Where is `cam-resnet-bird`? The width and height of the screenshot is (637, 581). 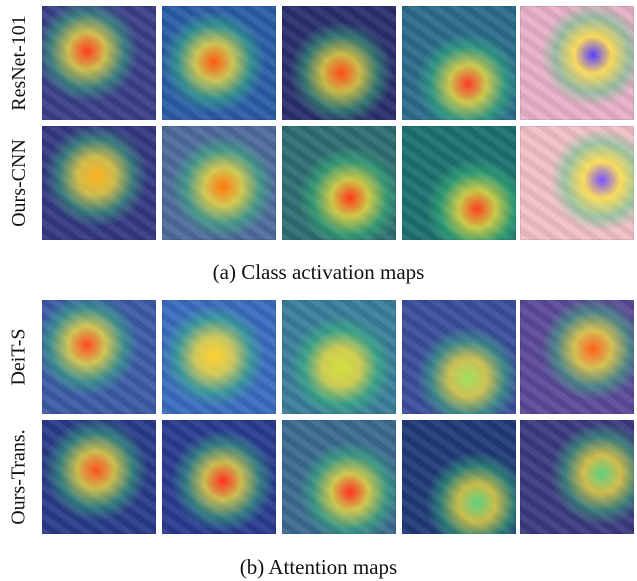 cam-resnet-bird is located at coordinates (219, 63).